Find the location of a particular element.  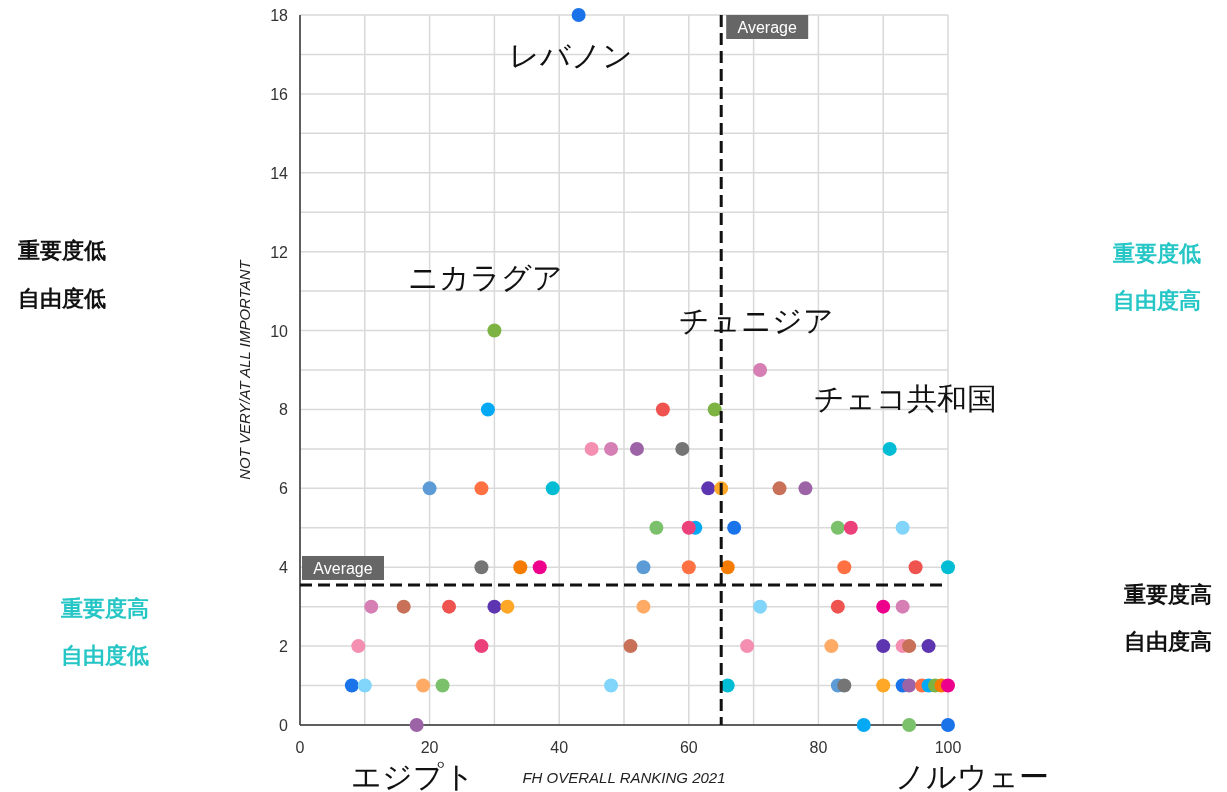

x-tick-label: 60 is located at coordinates (688, 747).